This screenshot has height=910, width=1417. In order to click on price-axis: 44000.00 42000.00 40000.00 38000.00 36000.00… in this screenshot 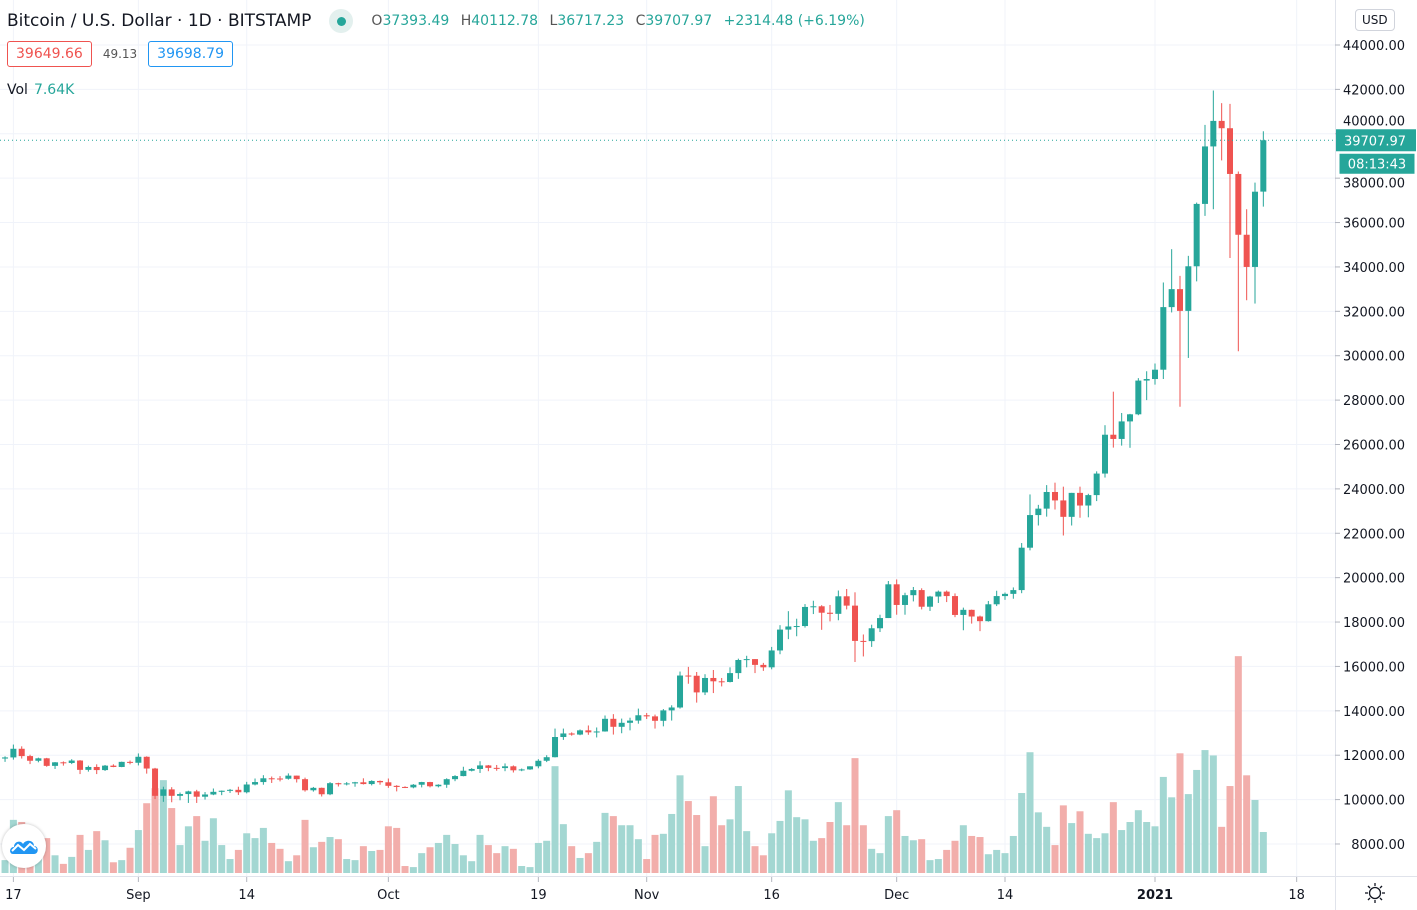, I will do `click(1370, 446)`.